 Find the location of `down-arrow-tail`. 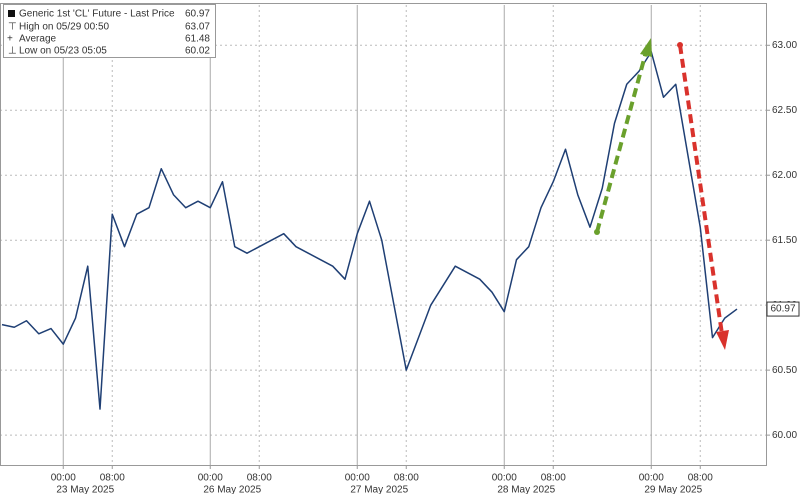

down-arrow-tail is located at coordinates (680, 45).